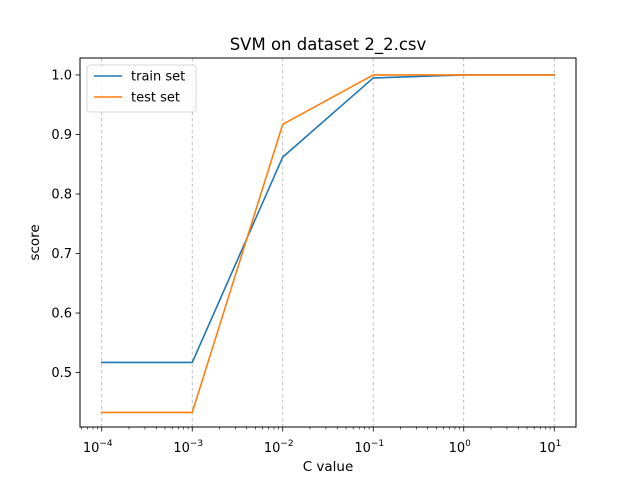  Describe the element at coordinates (35, 242) in the screenshot. I see `y-axis-label: score` at that location.